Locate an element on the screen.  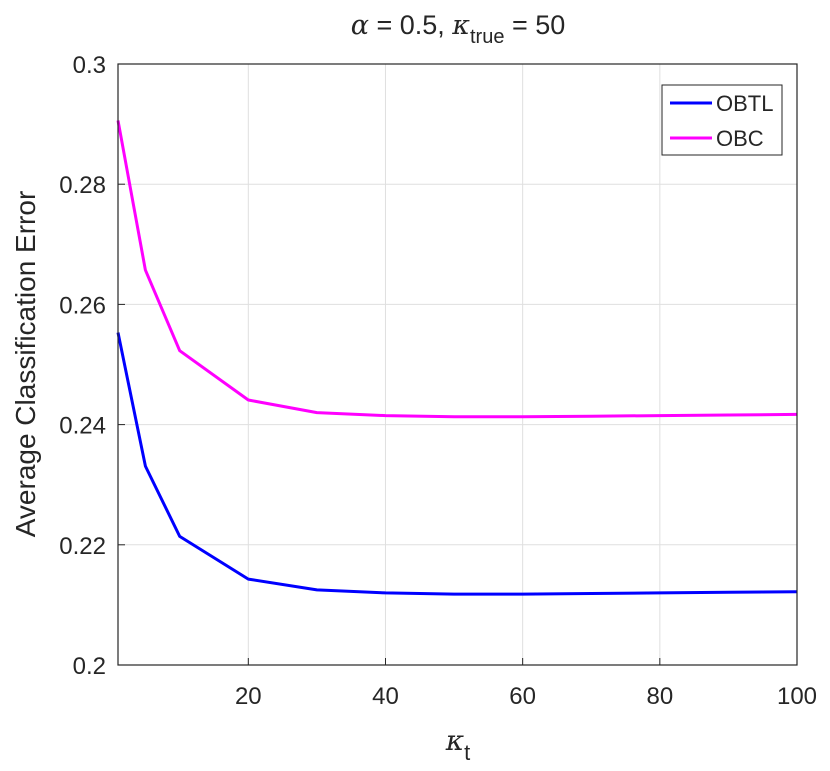
x-tick-label: 60 is located at coordinates (522, 696).